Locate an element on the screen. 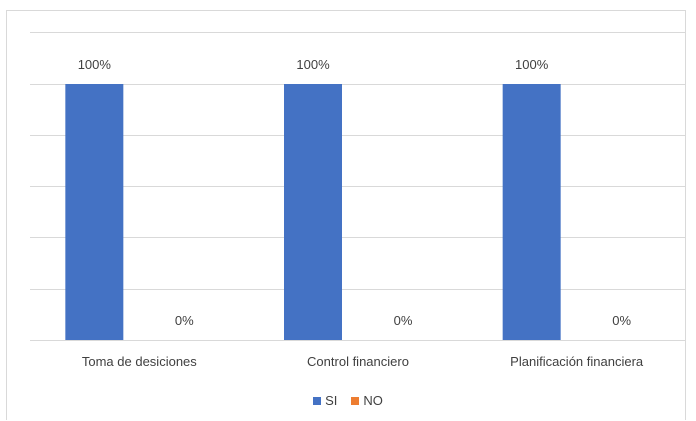 This screenshot has height=421, width=696. category-label-2: Planificación financiera is located at coordinates (577, 361).